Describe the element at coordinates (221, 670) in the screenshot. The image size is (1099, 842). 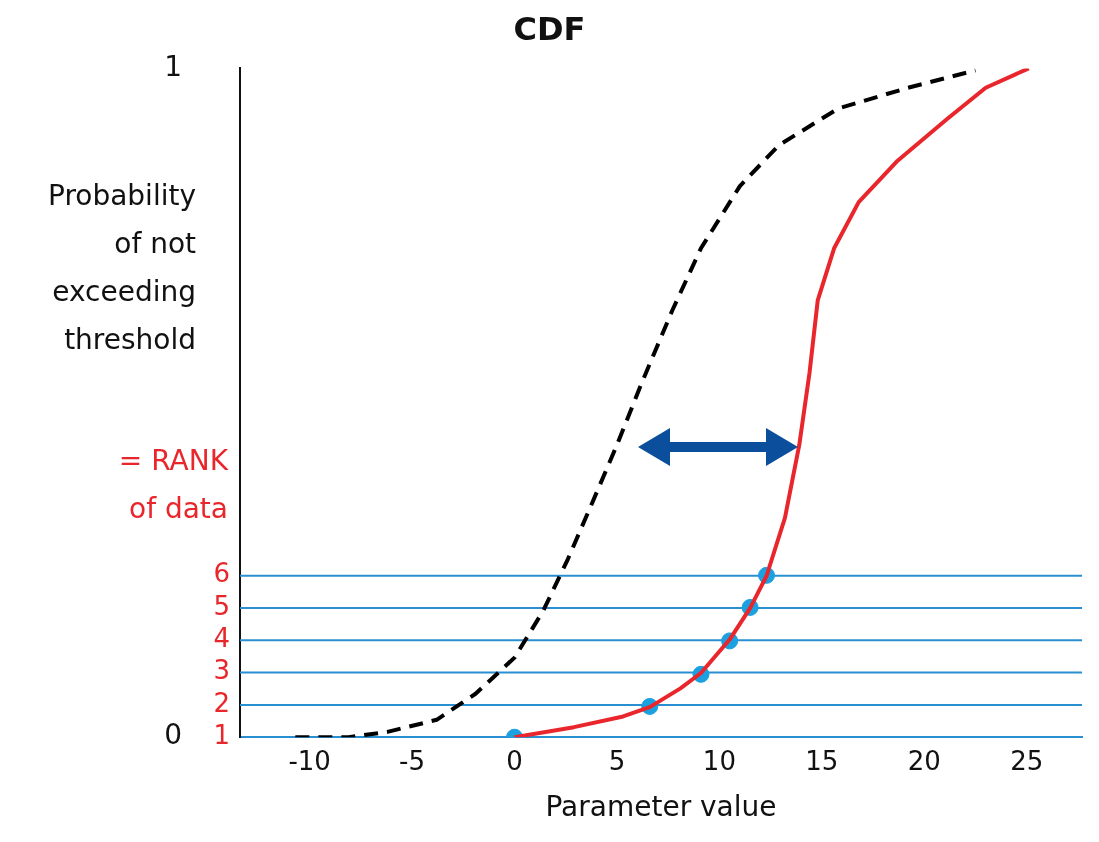
I see `y2-tick-label: 3` at that location.